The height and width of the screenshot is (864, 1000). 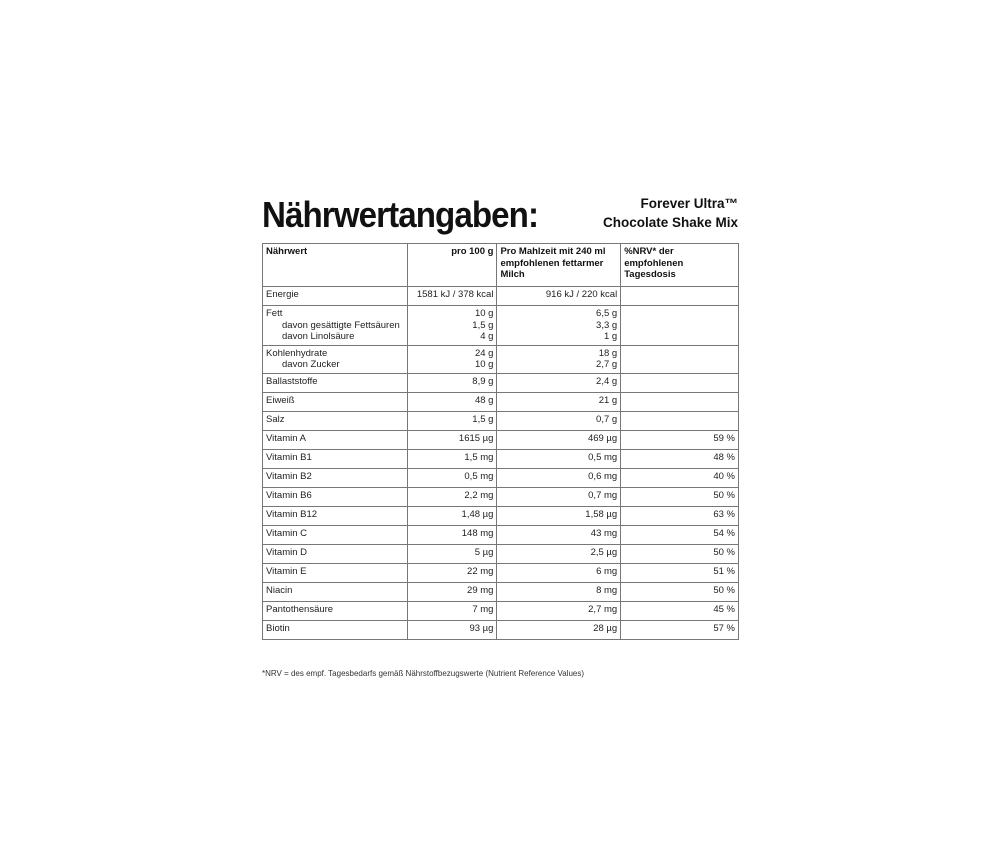 What do you see at coordinates (608, 353) in the screenshot?
I see `cell-line: 18 g` at bounding box center [608, 353].